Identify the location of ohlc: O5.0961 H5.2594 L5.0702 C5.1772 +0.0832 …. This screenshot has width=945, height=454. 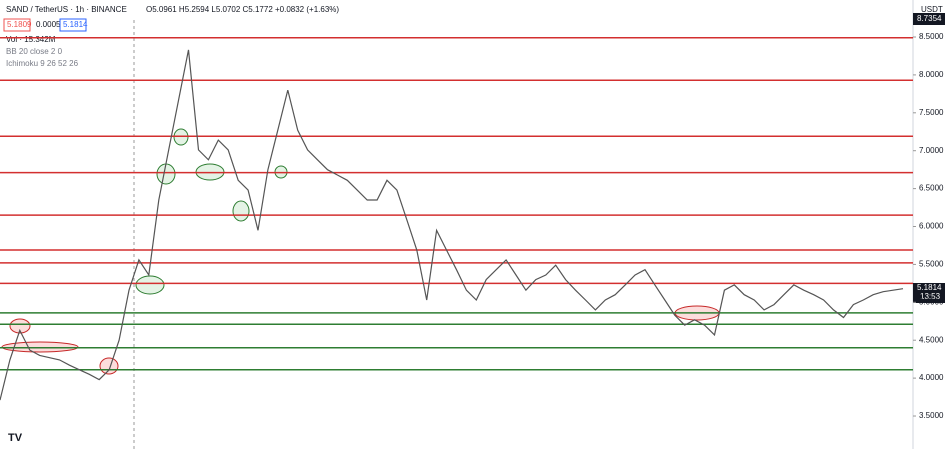
(242, 9).